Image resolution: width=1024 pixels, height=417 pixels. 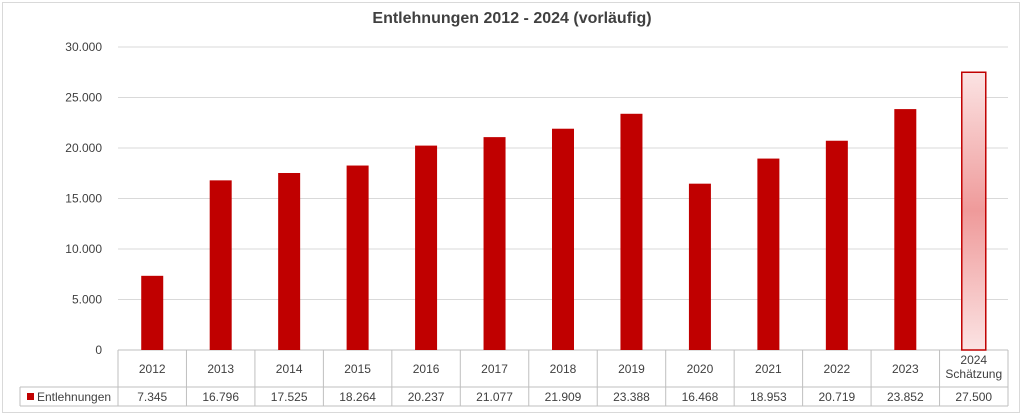 I want to click on data-value: 7.345, so click(x=152, y=397).